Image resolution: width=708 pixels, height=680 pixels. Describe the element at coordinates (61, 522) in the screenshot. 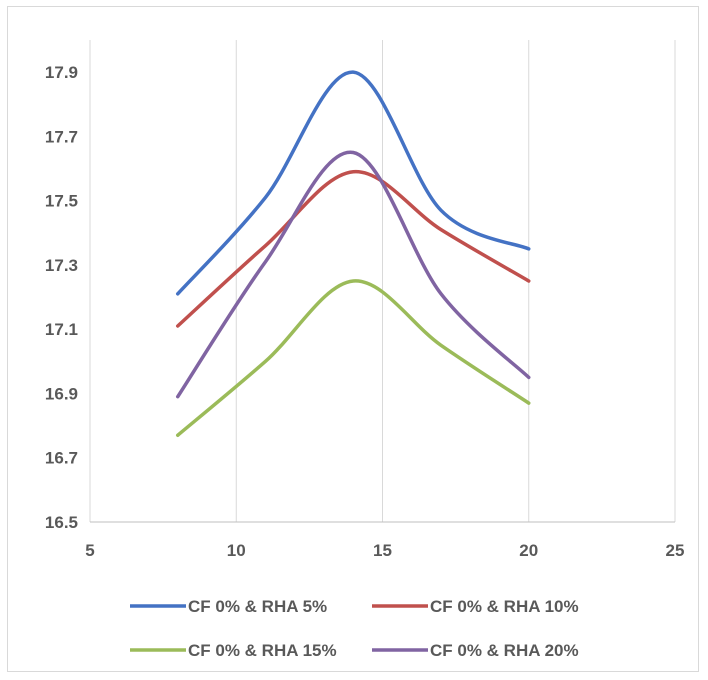

I see `y-tick-label: 16.5` at that location.